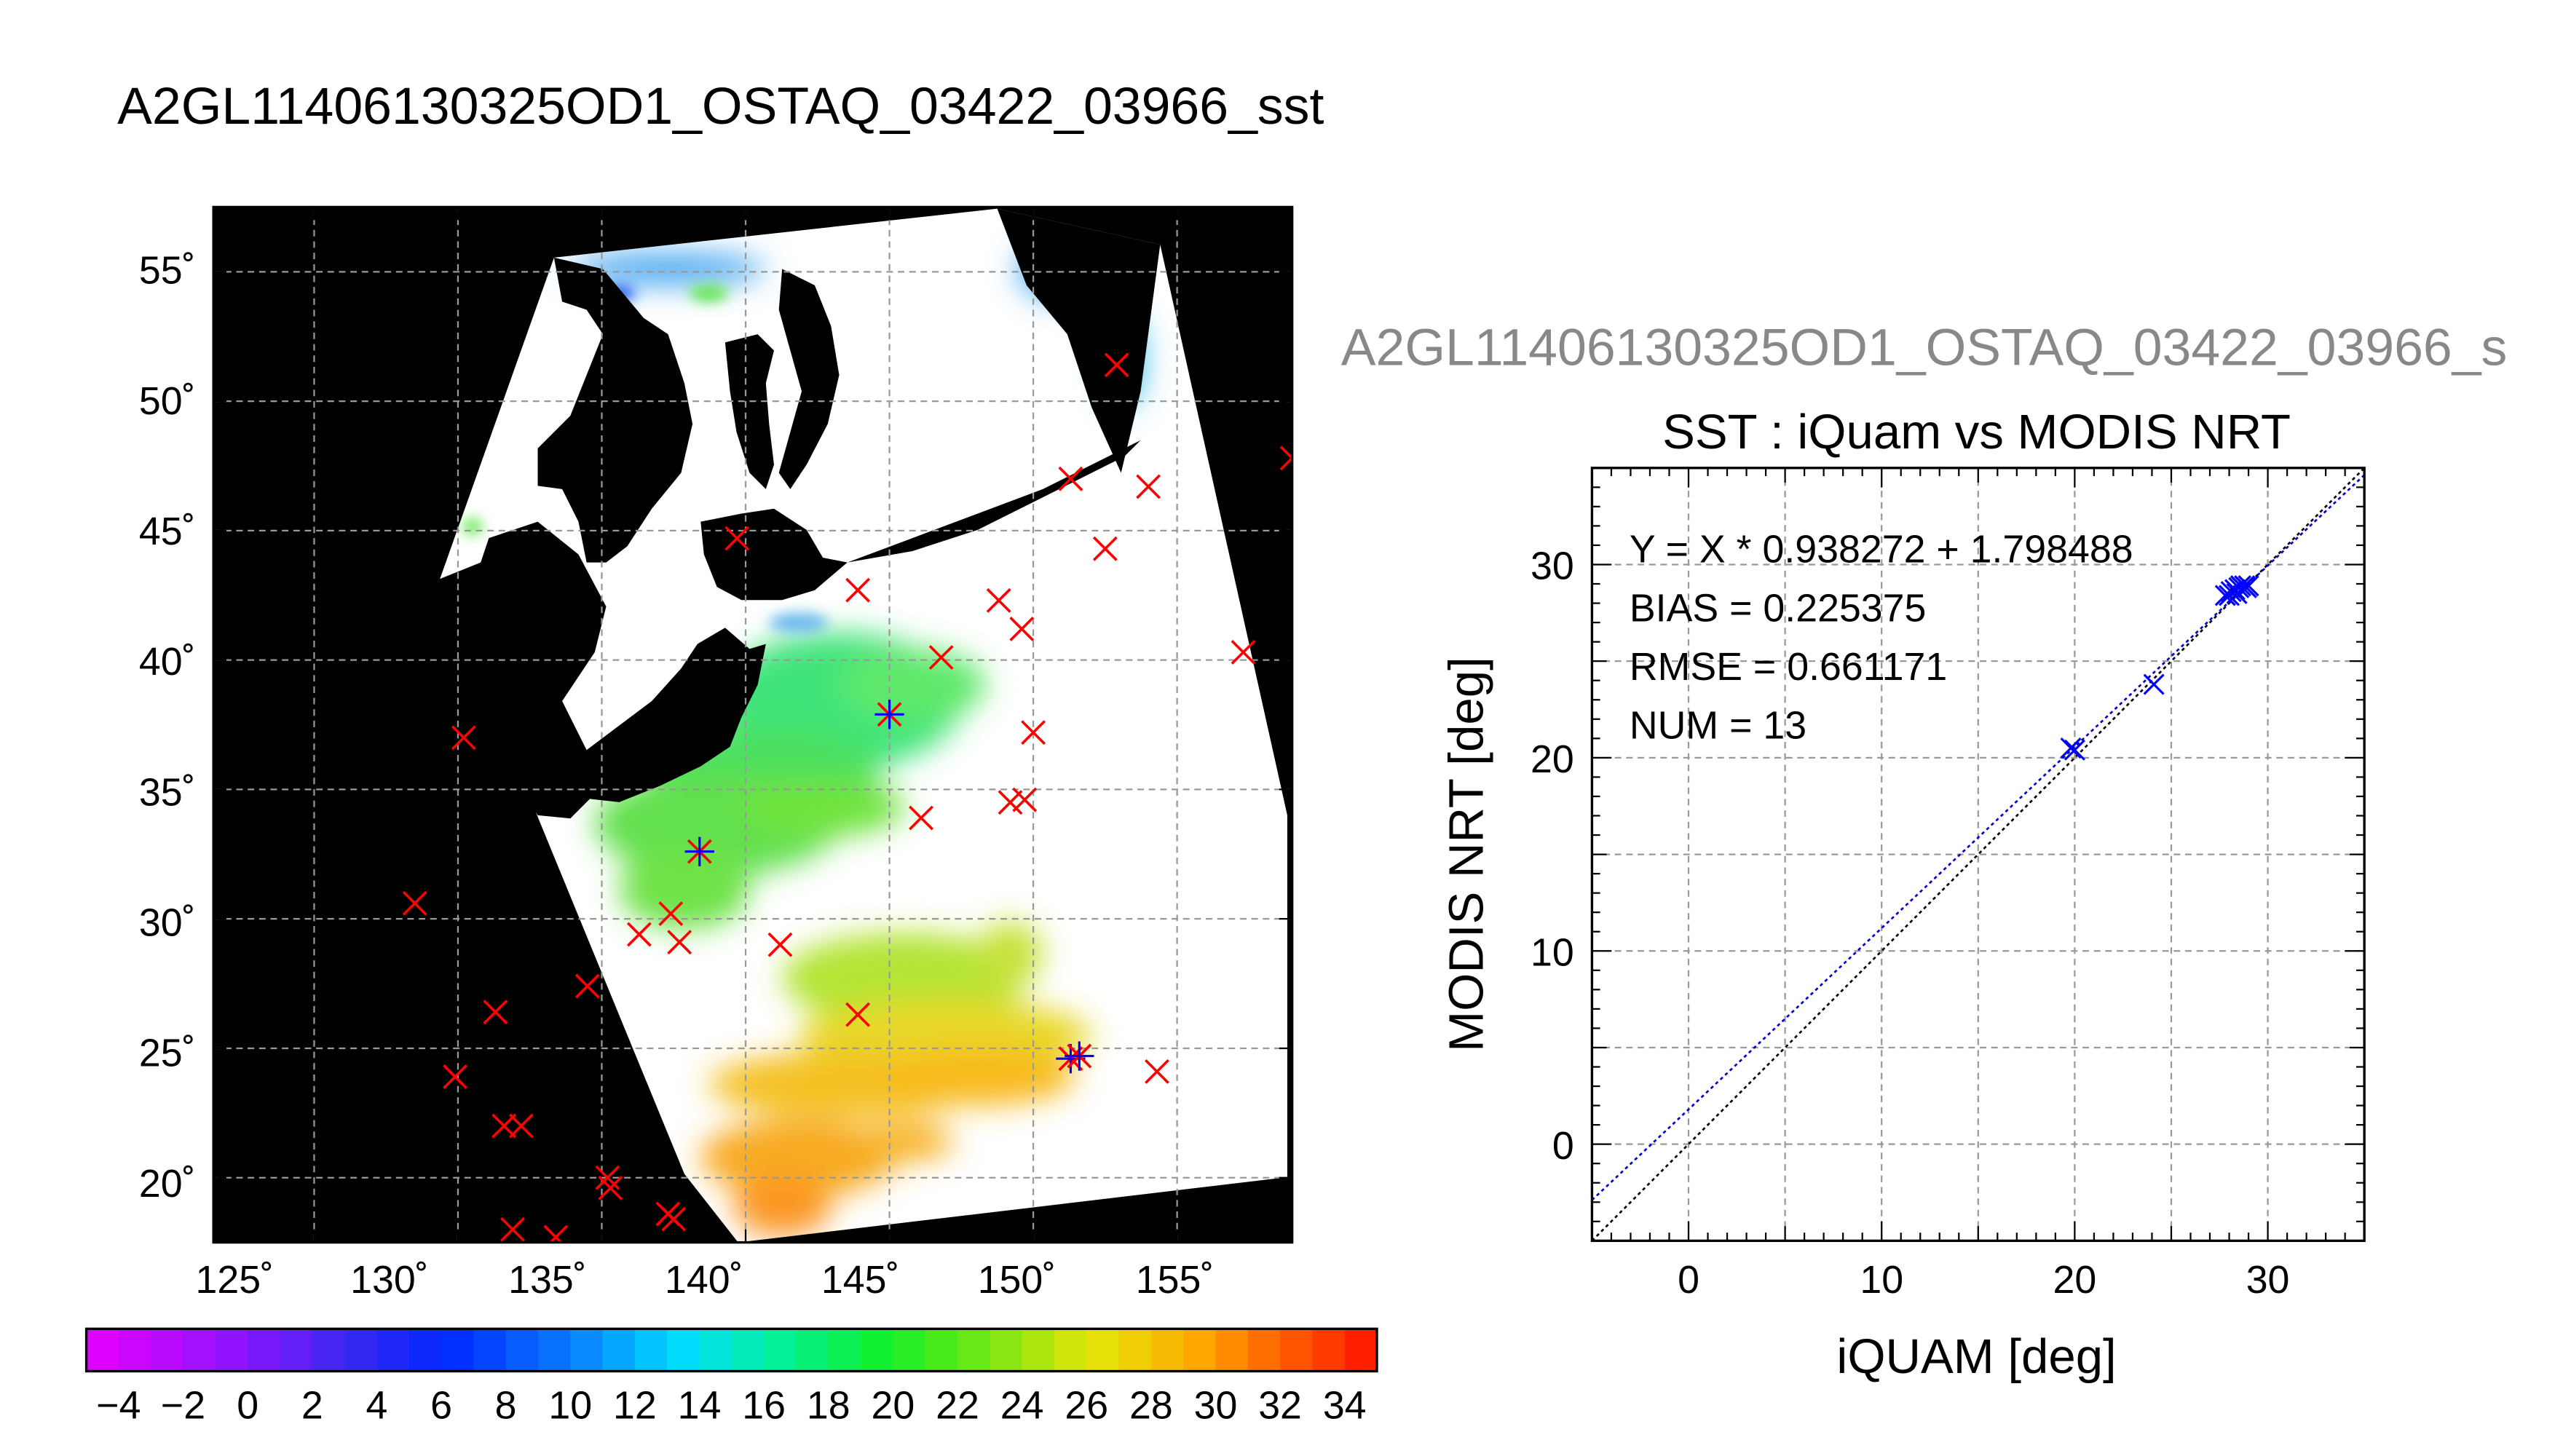 This screenshot has height=1456, width=2555. What do you see at coordinates (167, 923) in the screenshot?
I see `lat-label: 30˚` at bounding box center [167, 923].